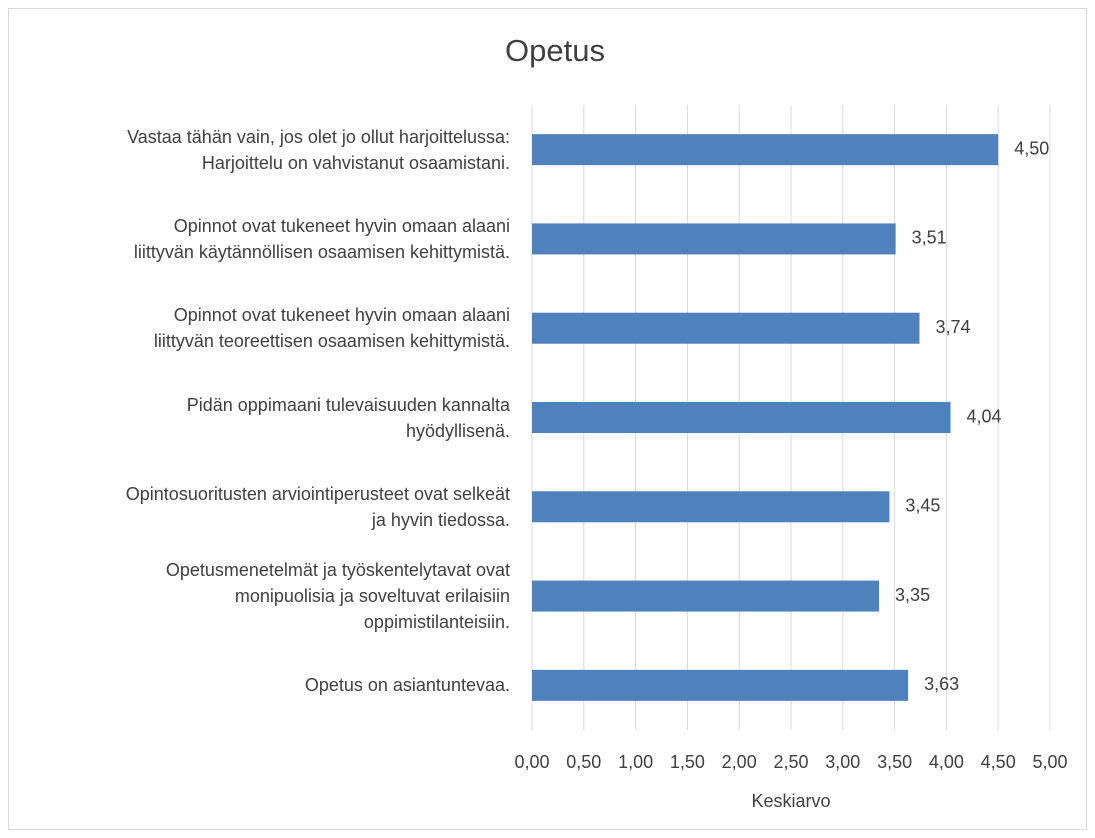  What do you see at coordinates (941, 684) in the screenshot?
I see `value-label: 3,63` at bounding box center [941, 684].